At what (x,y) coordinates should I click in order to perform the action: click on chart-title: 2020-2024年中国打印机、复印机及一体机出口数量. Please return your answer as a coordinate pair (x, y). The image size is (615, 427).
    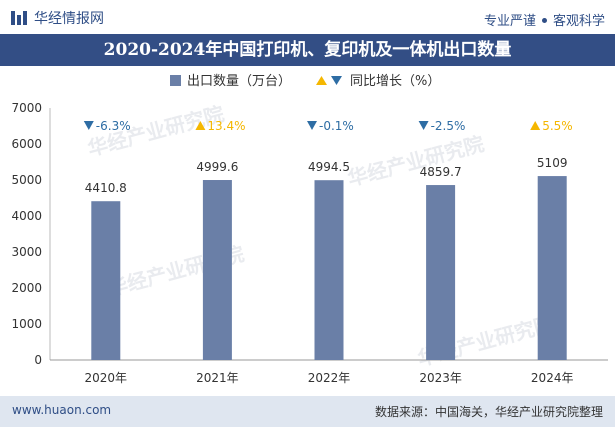
    Looking at the image, I should click on (307, 50).